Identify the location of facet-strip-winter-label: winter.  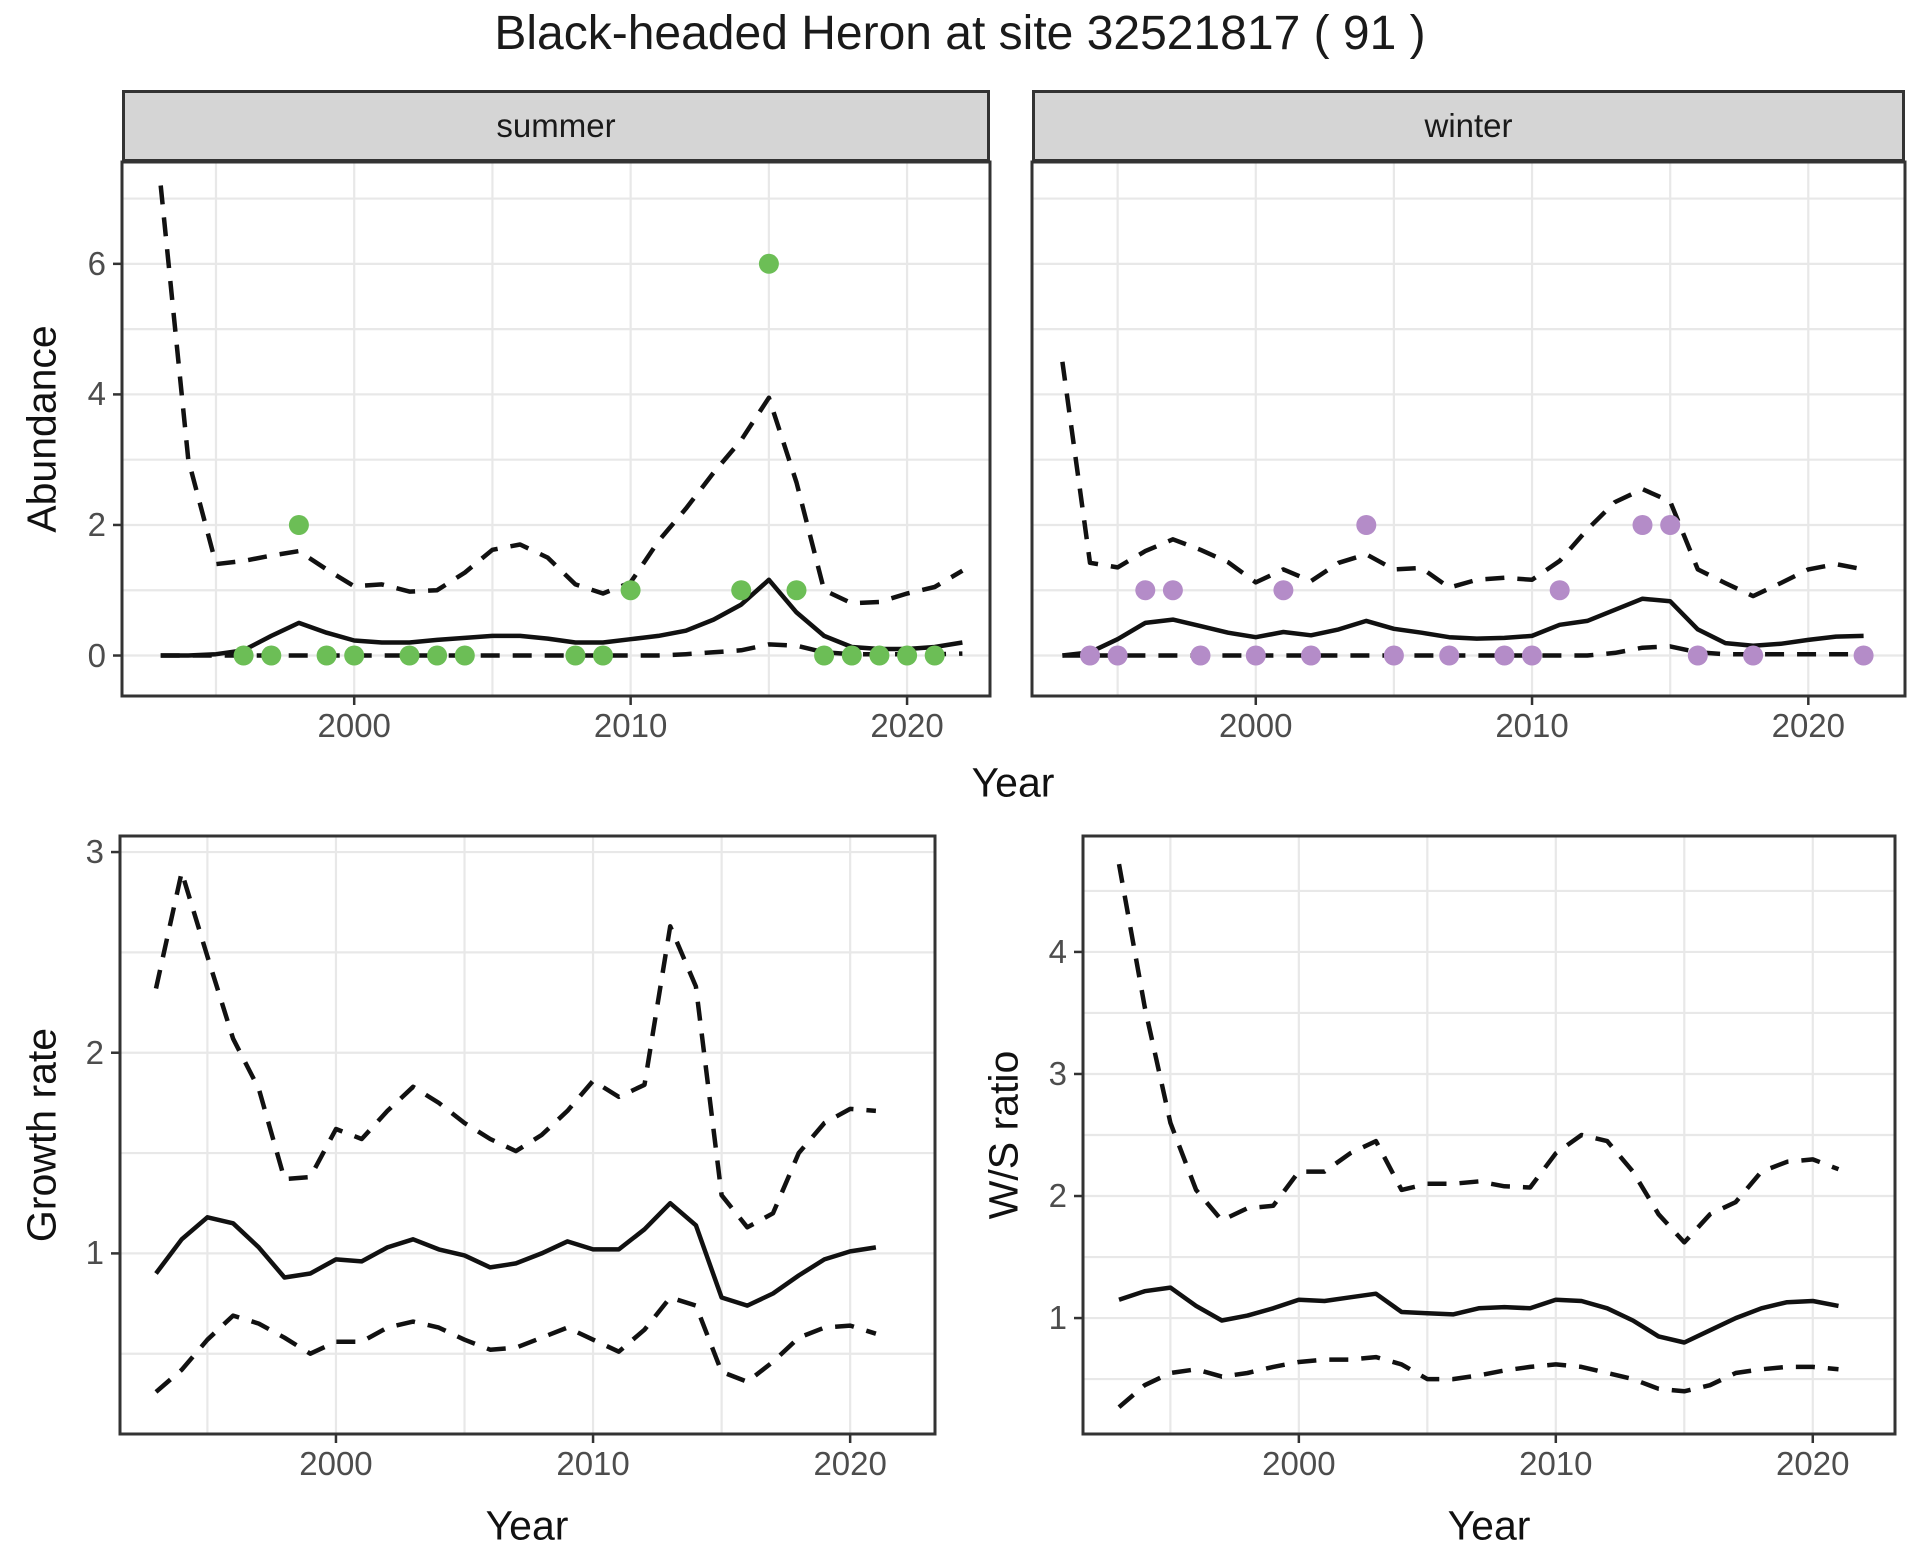
(1468, 125).